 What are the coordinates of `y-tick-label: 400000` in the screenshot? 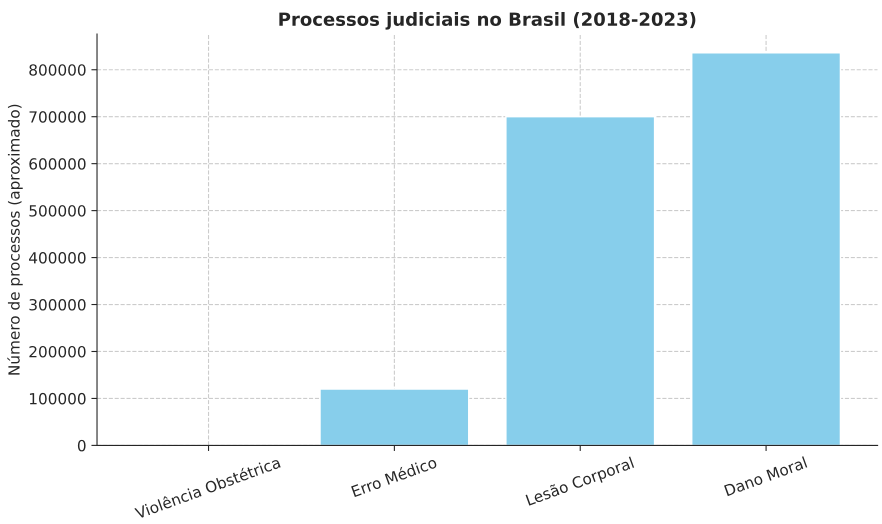 It's located at (57, 258).